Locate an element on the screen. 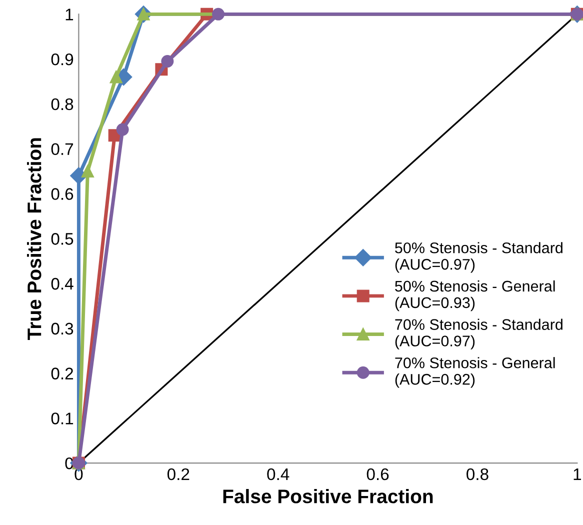 The height and width of the screenshot is (525, 583). y-tick-label: 0.8 is located at coordinates (62, 104).